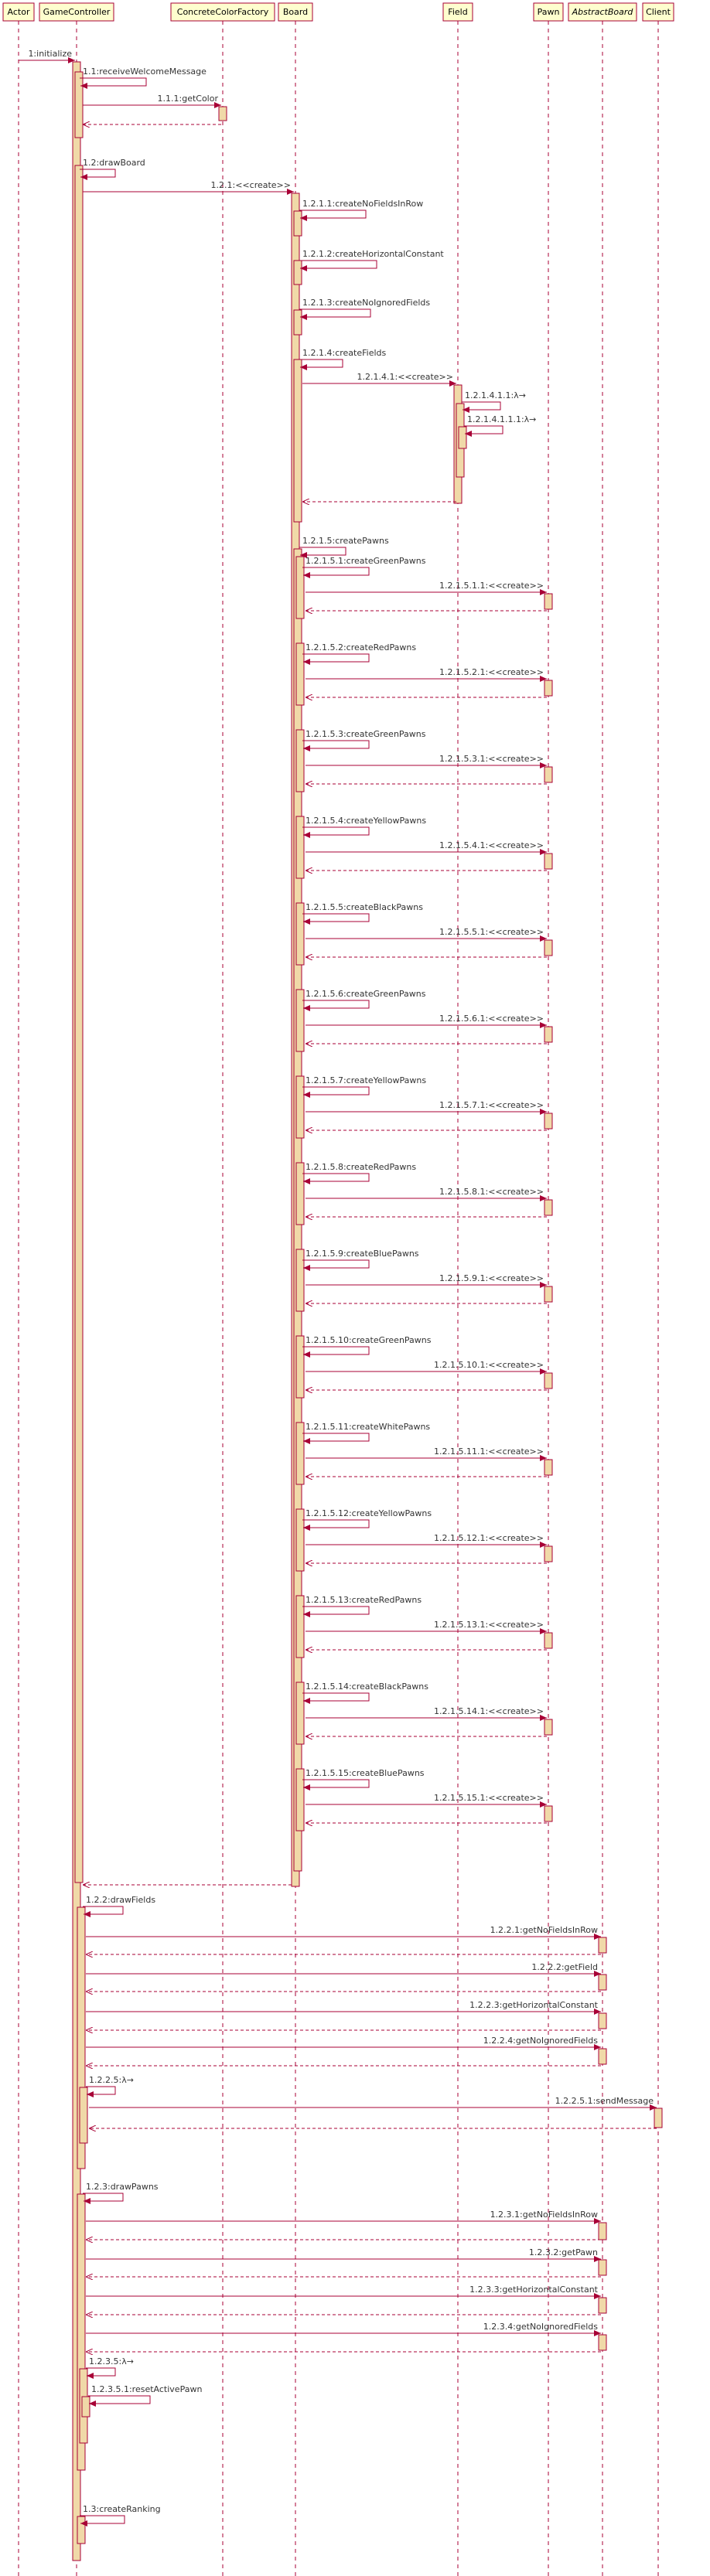 This screenshot has height=2576, width=710. What do you see at coordinates (491, 759) in the screenshot?
I see `message-label: 1.2.1.5.3.1:<<create>>` at bounding box center [491, 759].